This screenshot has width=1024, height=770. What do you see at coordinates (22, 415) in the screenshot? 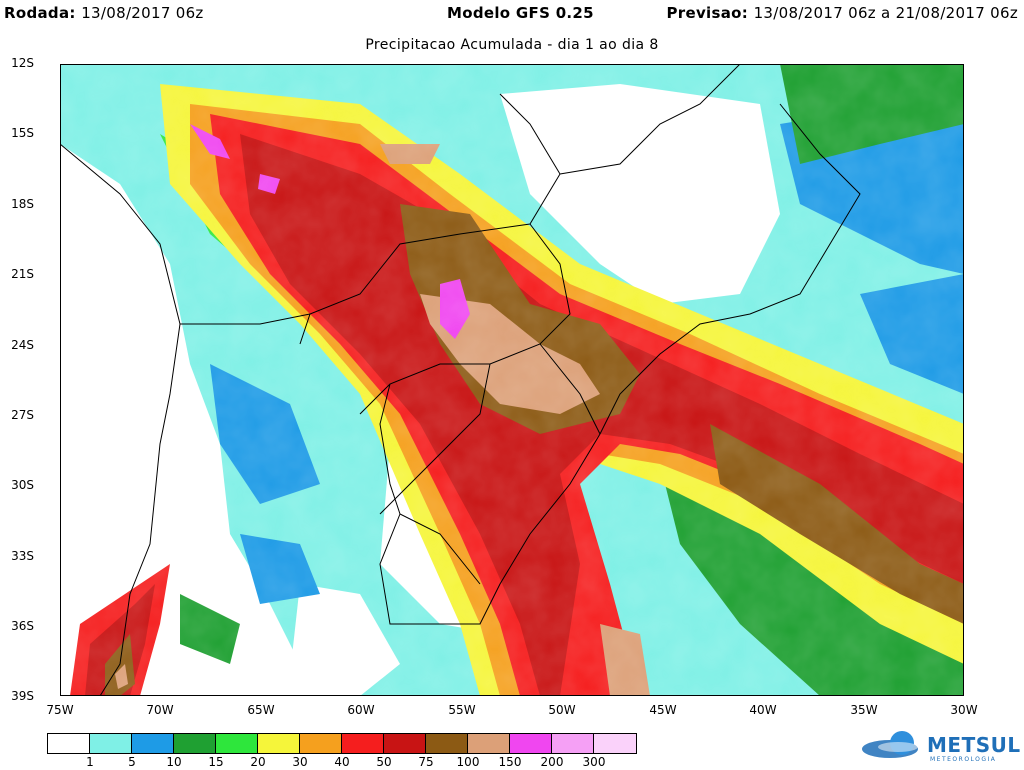
I see `lat-label: 27S` at bounding box center [22, 415].